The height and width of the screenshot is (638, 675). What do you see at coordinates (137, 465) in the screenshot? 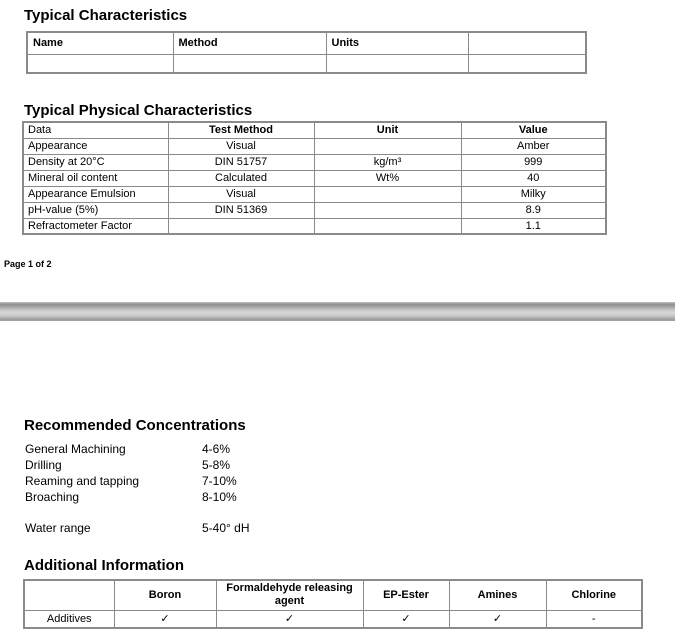
I see `concentration-row: Drilling 5-8%` at bounding box center [137, 465].